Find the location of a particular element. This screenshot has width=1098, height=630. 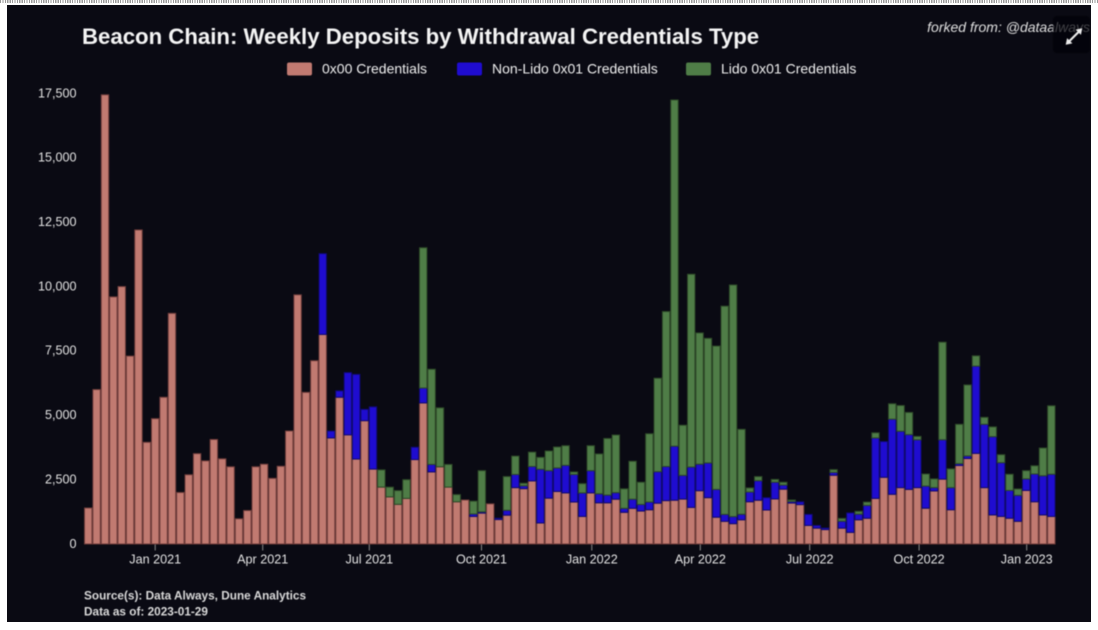

svg-text: 5,000 is located at coordinates (61, 415).